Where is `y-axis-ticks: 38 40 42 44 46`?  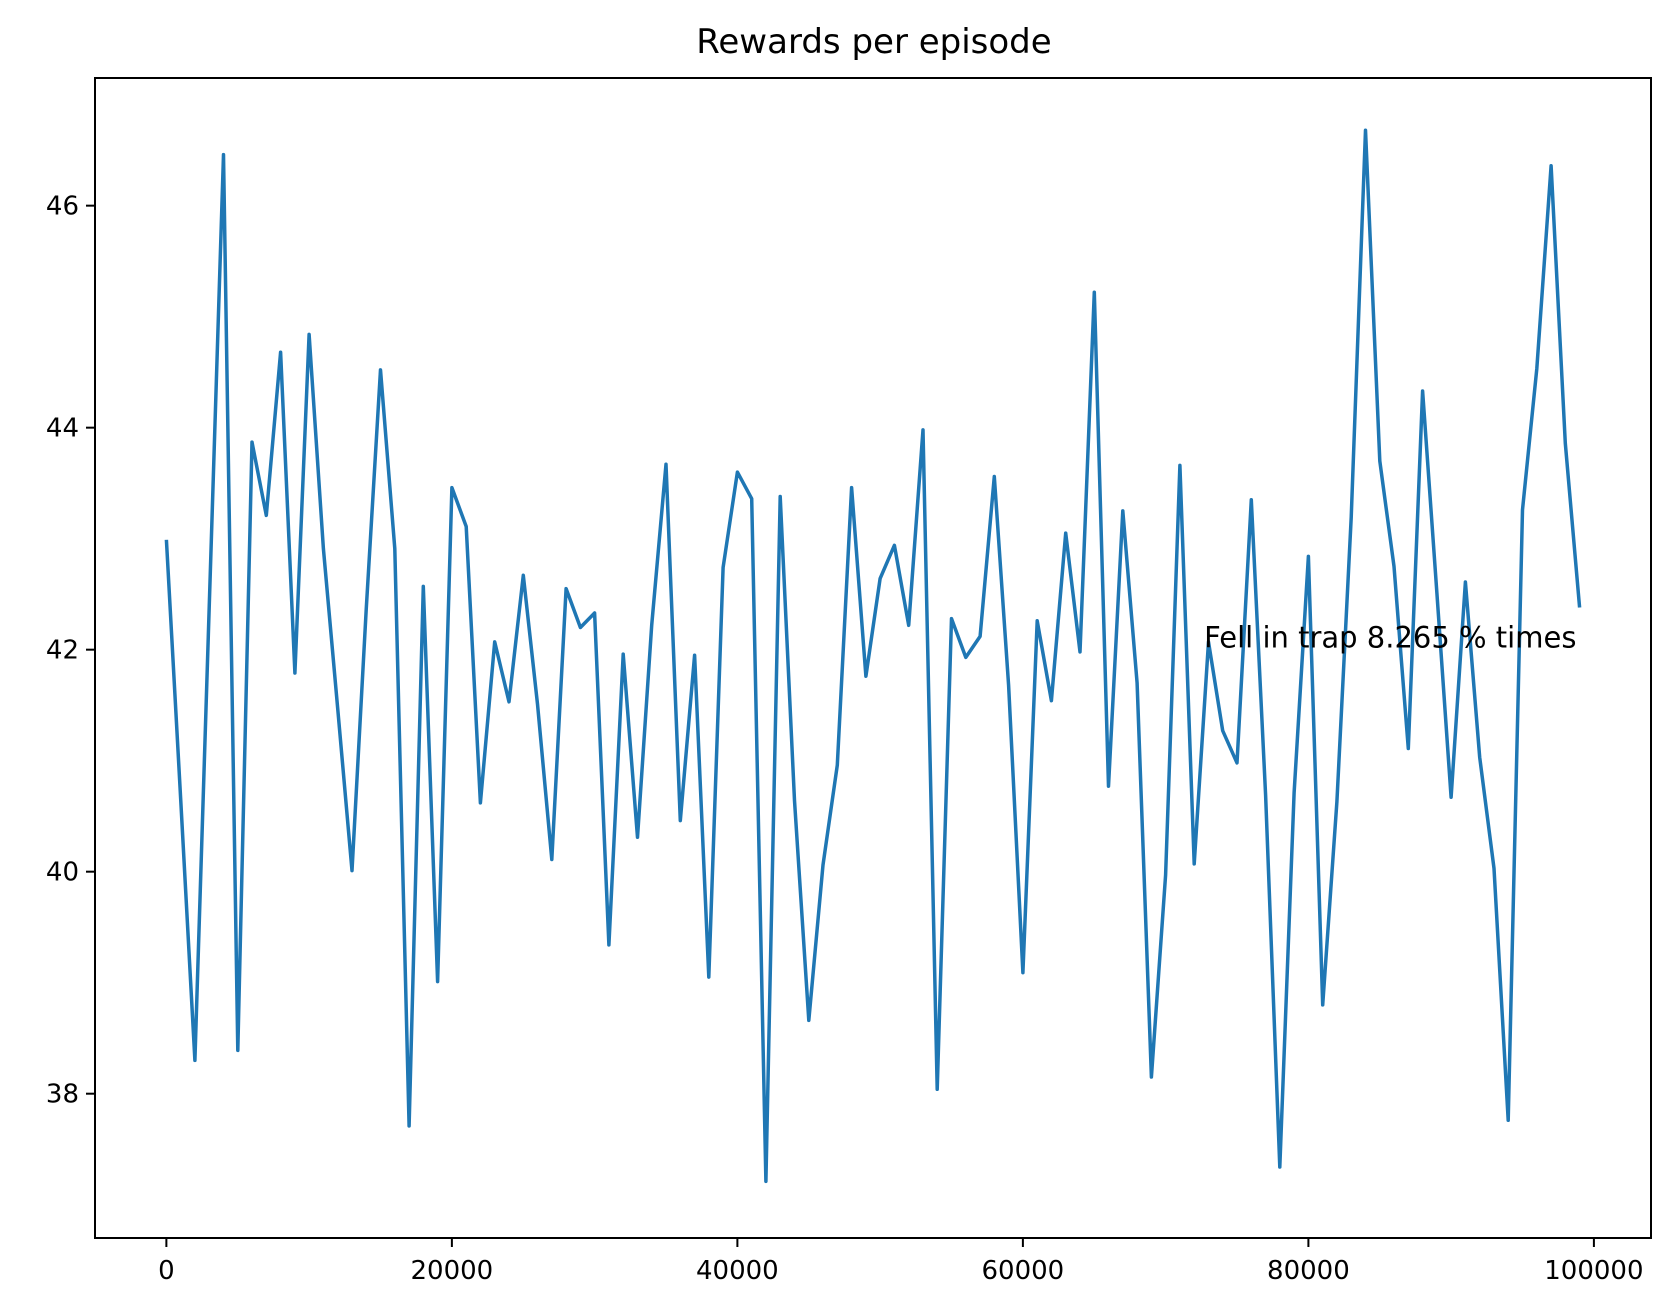 y-axis-ticks: 38 40 42 44 46 is located at coordinates (70, 651).